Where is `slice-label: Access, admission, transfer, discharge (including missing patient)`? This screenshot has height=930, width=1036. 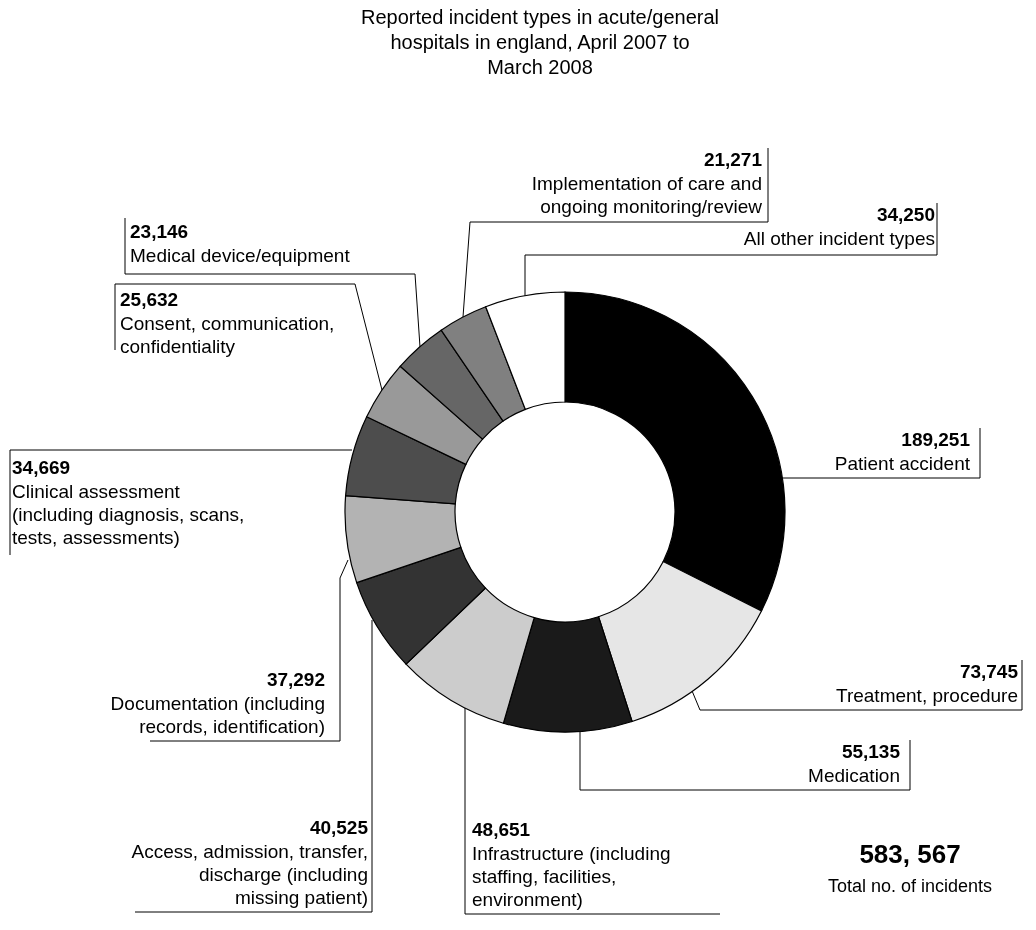 slice-label: Access, admission, transfer, discharge (including missing patient) is located at coordinates (249, 874).